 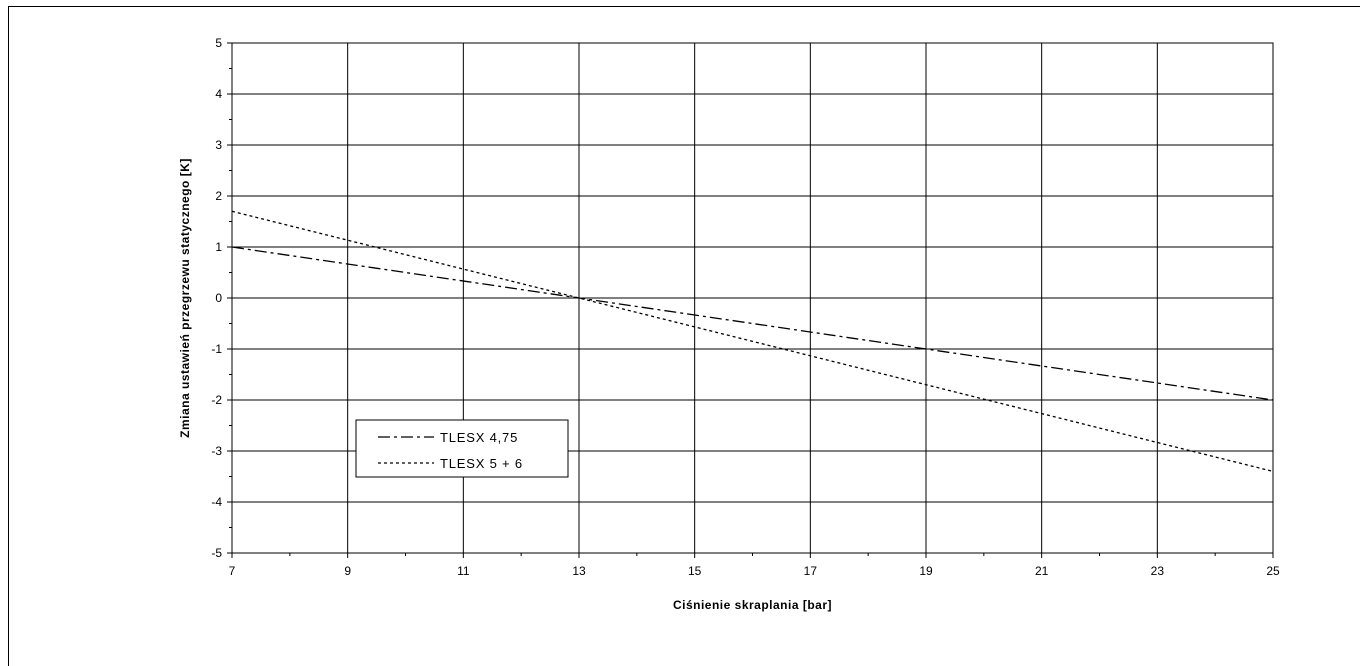 What do you see at coordinates (216, 553) in the screenshot?
I see `y-tick-label: -5` at bounding box center [216, 553].